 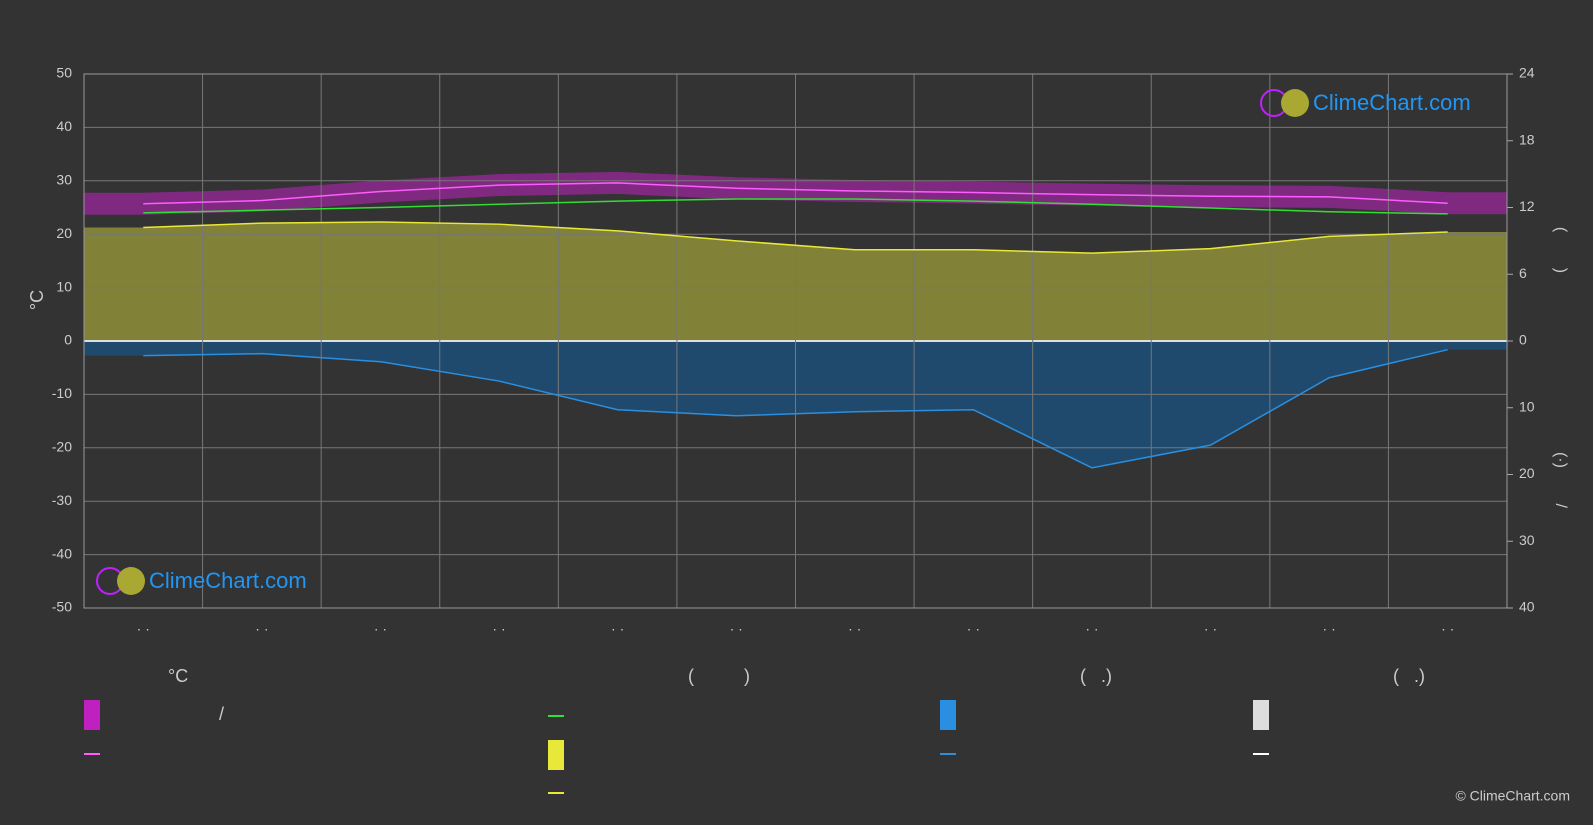 I want to click on legend-text: /, so click(x=221, y=714).